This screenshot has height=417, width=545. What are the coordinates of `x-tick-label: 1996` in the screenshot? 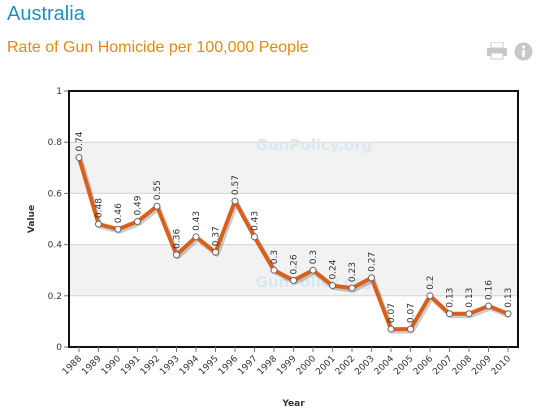 It's located at (228, 365).